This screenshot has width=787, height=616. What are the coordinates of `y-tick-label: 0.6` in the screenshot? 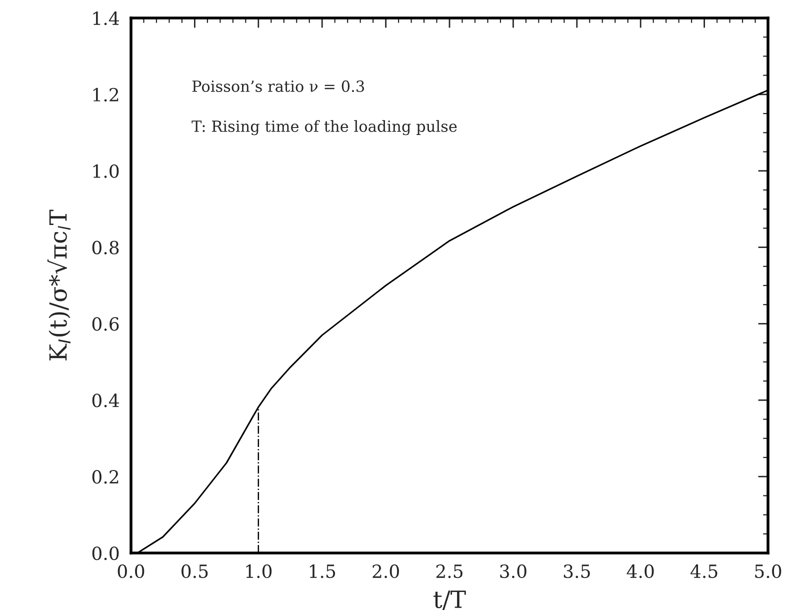 It's located at (105, 324).